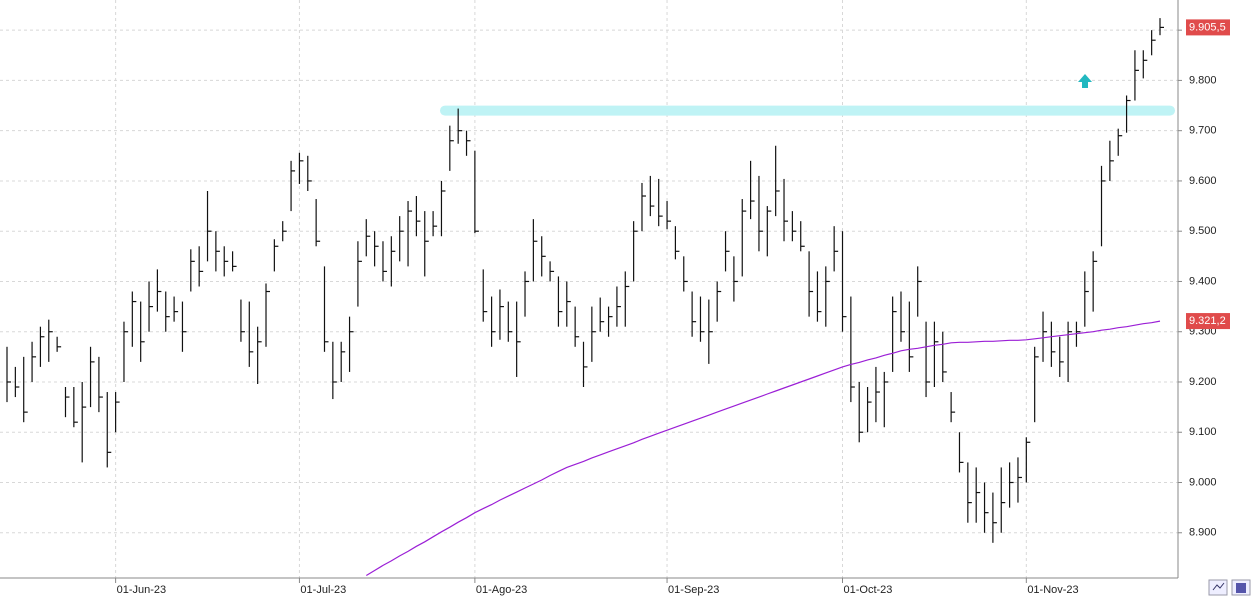 The width and height of the screenshot is (1252, 596). I want to click on y-tick-label: 9.500, so click(1203, 231).